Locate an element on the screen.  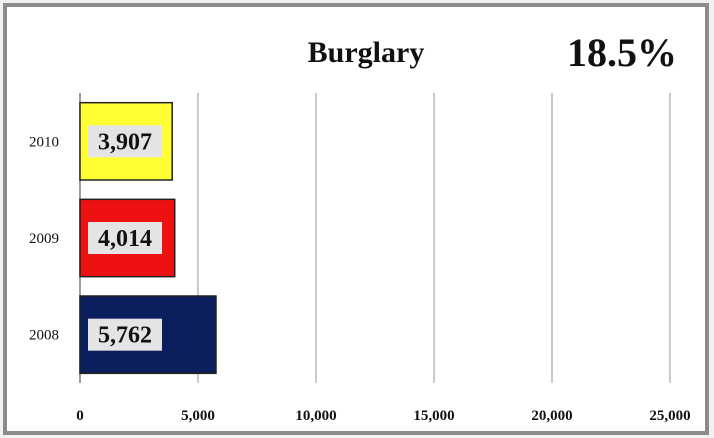
chart-title: Burglary is located at coordinates (366, 52).